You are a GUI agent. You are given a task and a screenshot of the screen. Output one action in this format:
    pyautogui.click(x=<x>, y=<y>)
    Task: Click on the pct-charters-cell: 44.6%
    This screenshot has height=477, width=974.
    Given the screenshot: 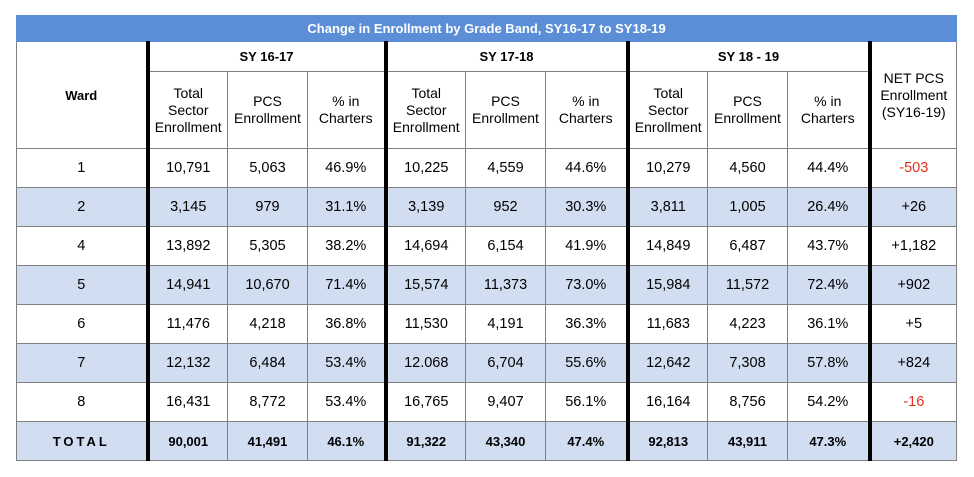 What is the action you would take?
    pyautogui.click(x=586, y=168)
    